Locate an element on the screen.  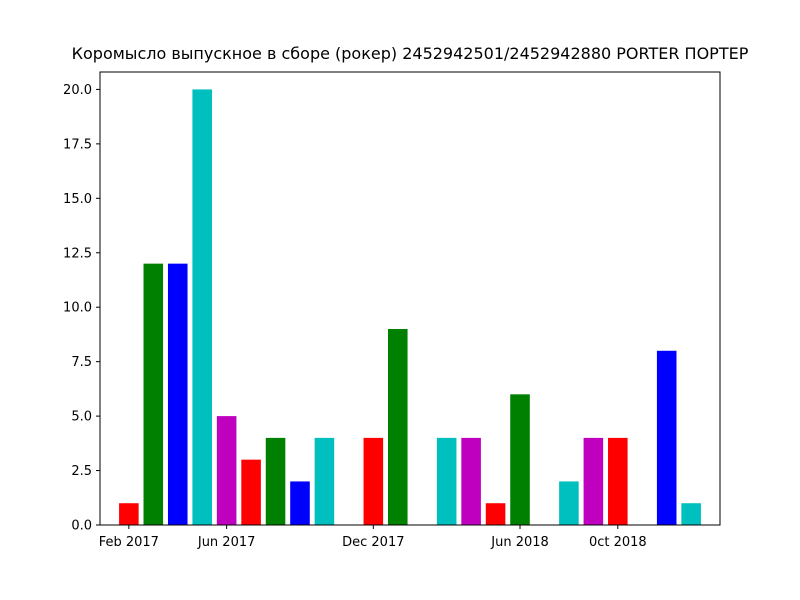
y-tick-label: 7.5 is located at coordinates (81, 362).